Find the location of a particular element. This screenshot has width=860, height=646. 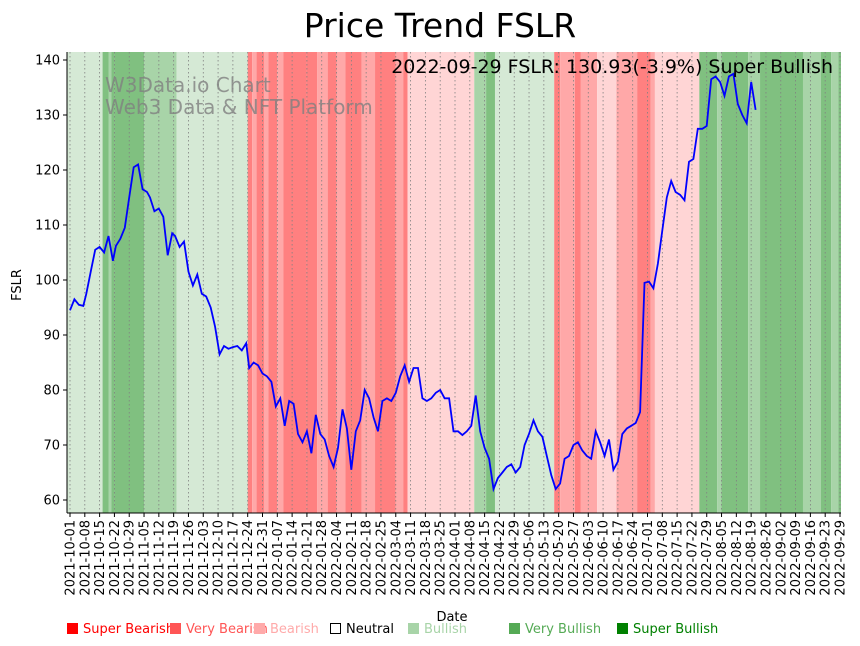

legend-label: Super Bearish is located at coordinates (128, 629).